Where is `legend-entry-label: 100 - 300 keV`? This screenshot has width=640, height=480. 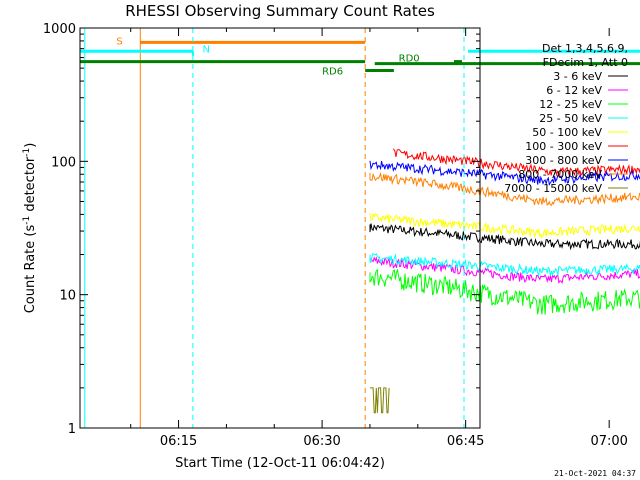 legend-entry-label: 100 - 300 keV is located at coordinates (563, 146).